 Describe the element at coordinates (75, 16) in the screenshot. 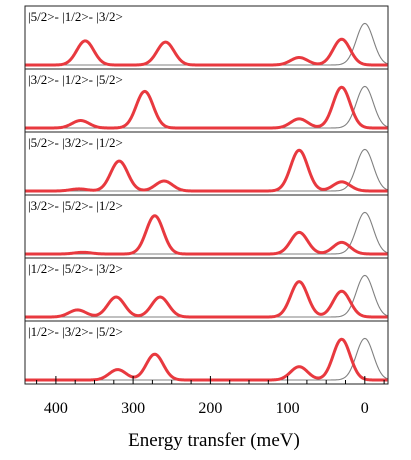

I see `panel-label: |5/2>- |1/2>- |3/2>` at that location.